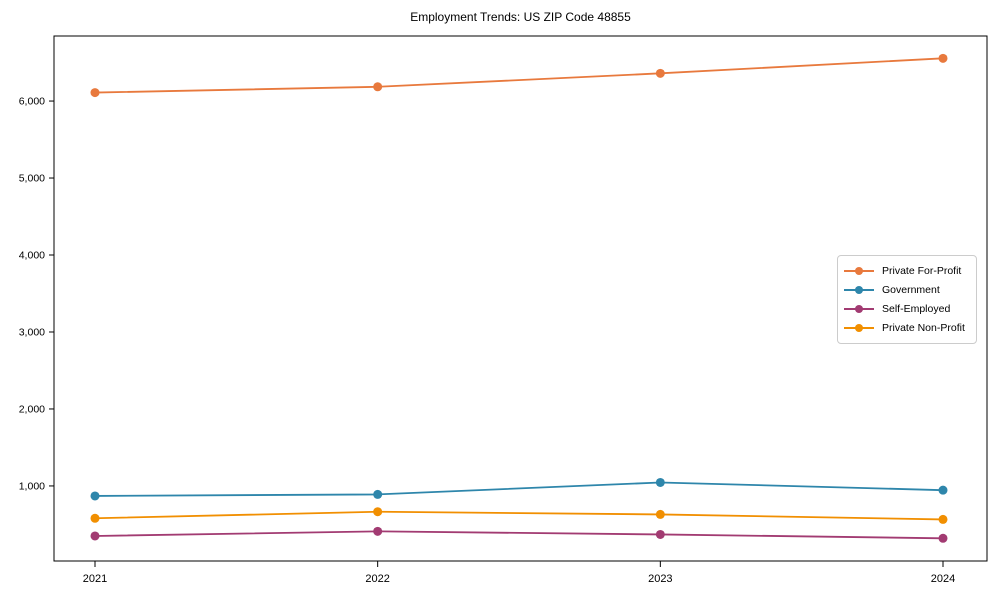 This screenshot has height=600, width=1000. Describe the element at coordinates (519, 515) in the screenshot. I see `series-line-private-non-profit` at that location.